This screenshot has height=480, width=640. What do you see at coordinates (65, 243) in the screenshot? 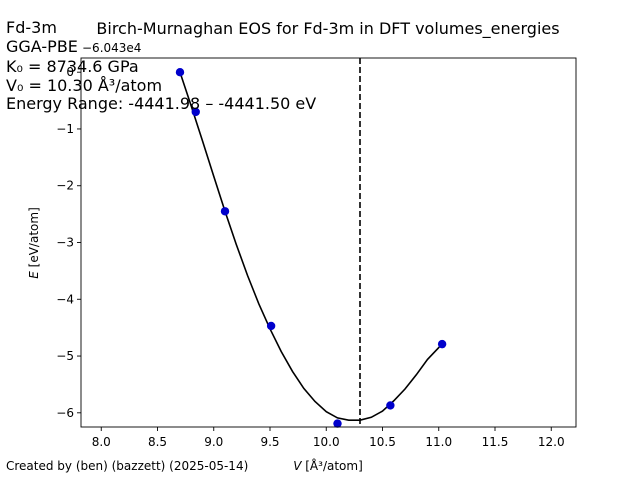
I see `y-tick-label: −3` at bounding box center [65, 243].